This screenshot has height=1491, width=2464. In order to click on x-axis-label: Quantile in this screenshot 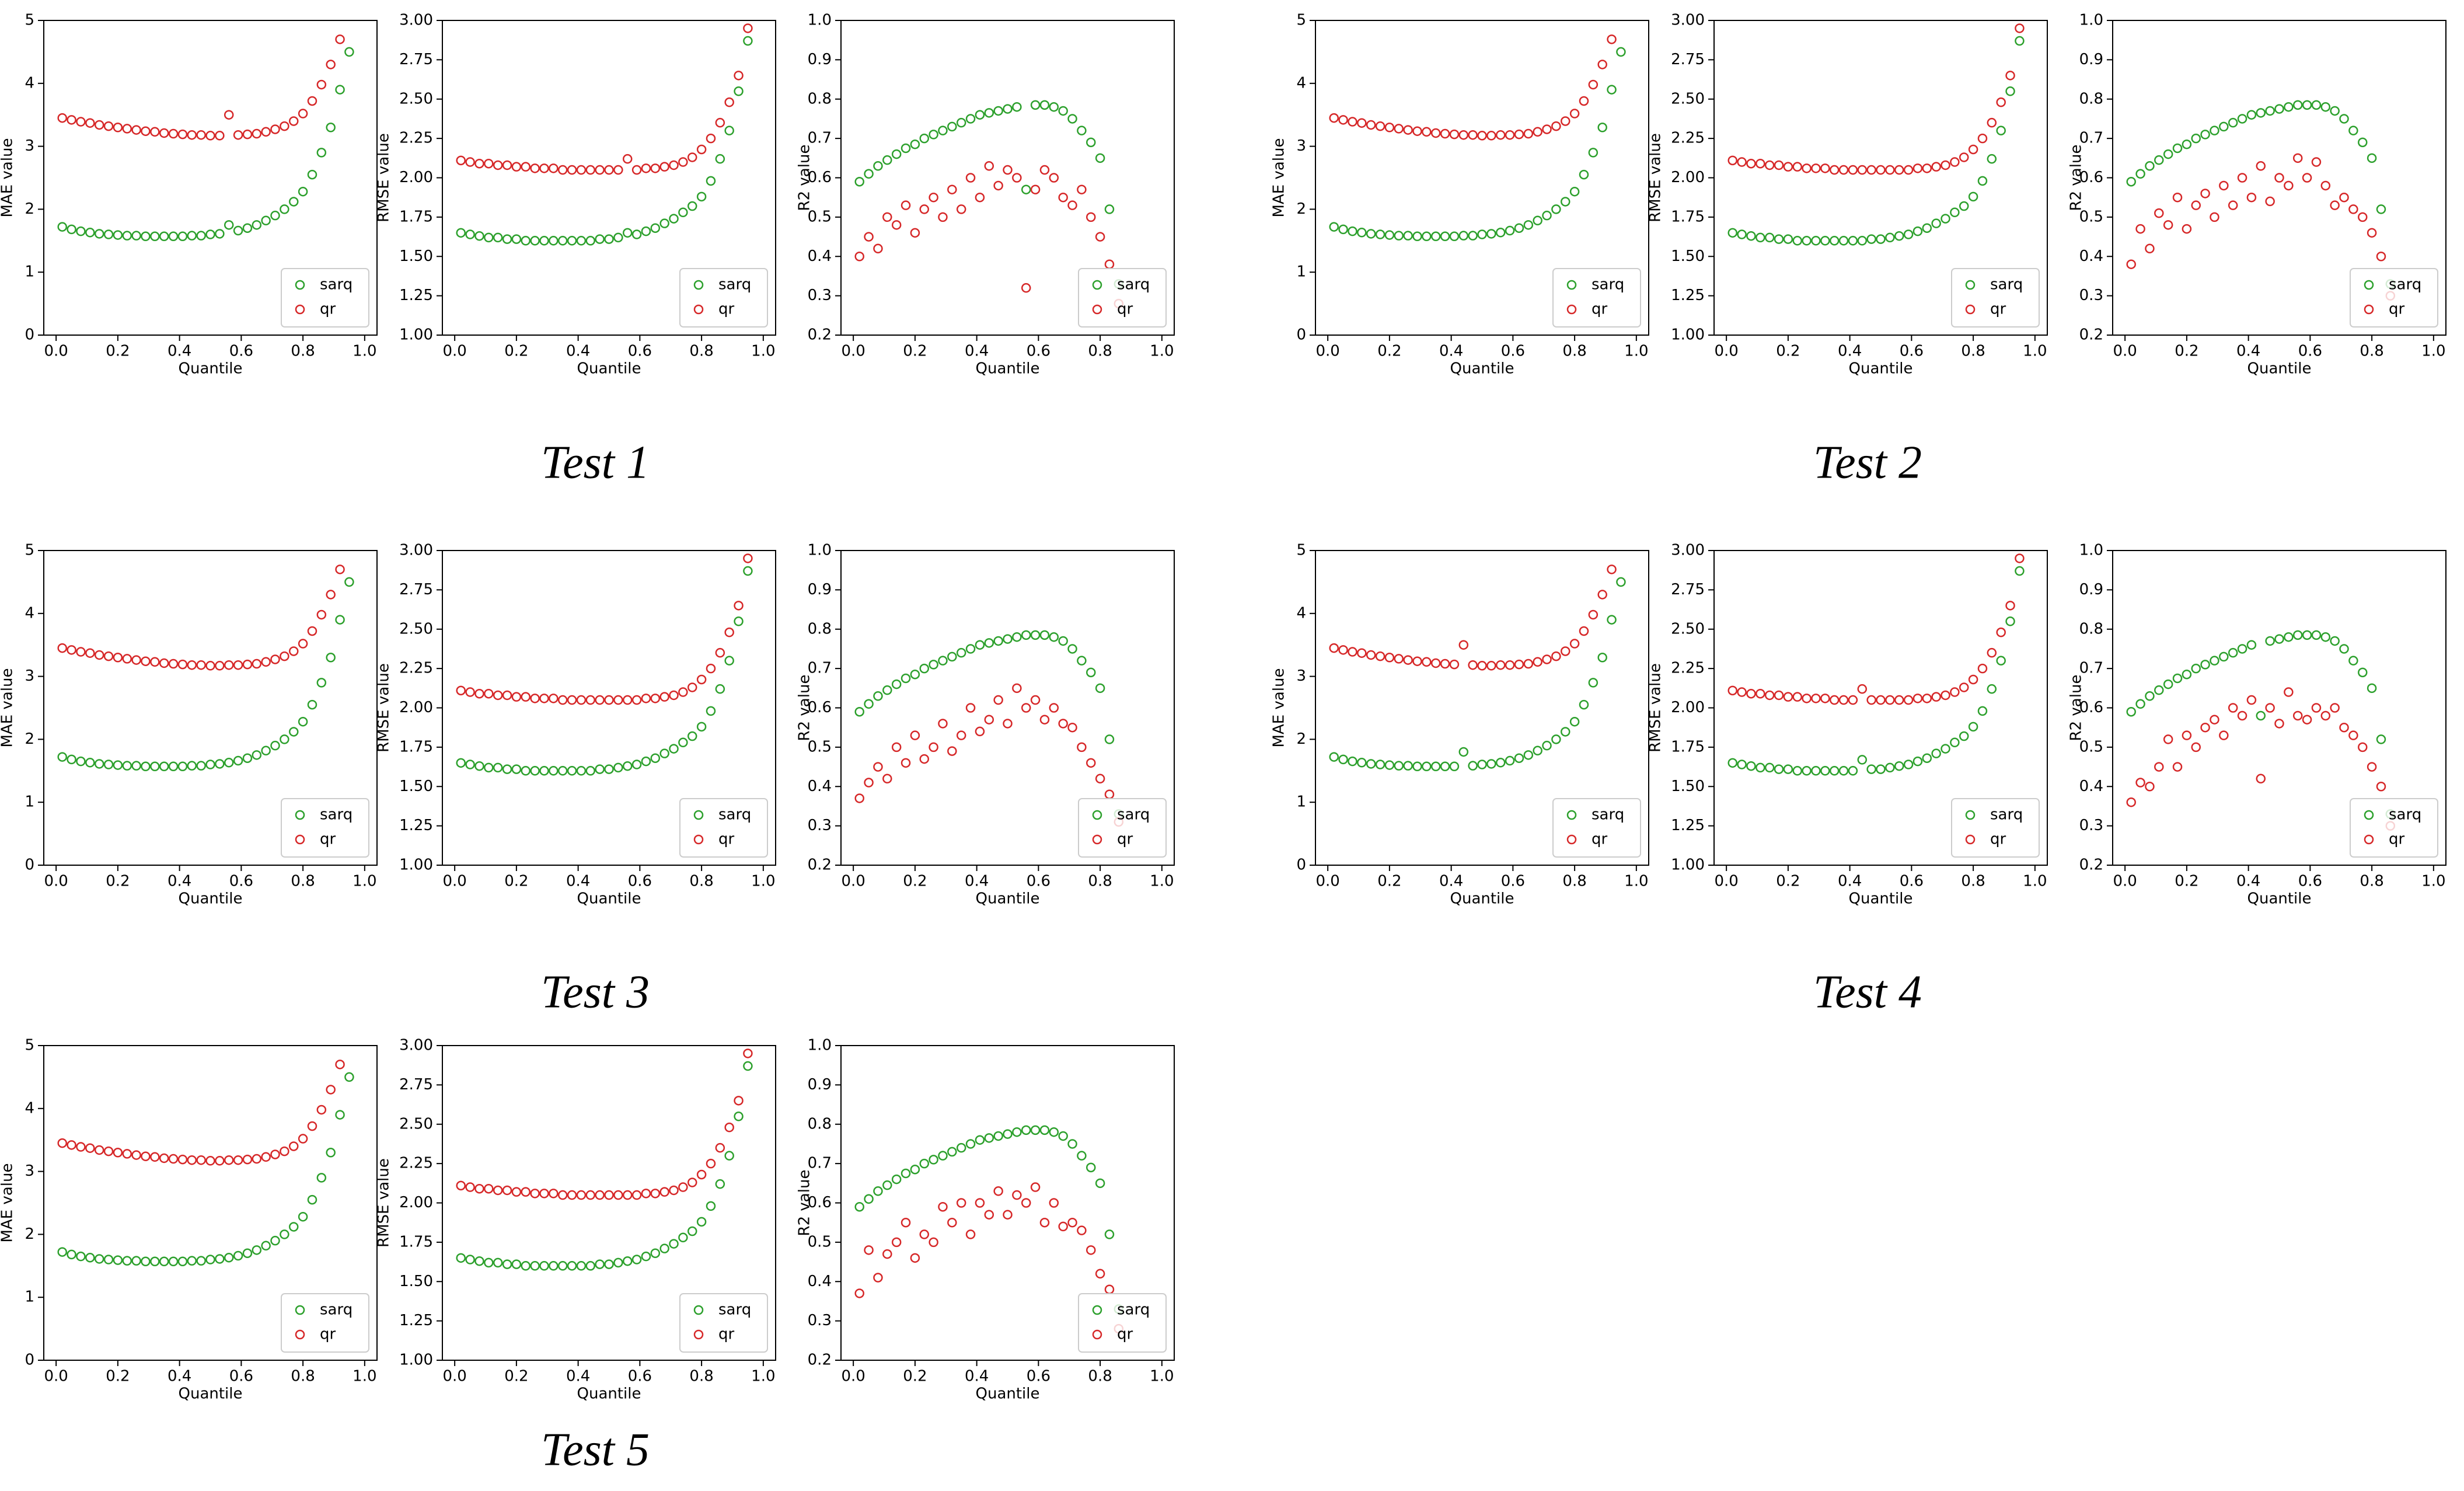, I will do `click(2280, 369)`.